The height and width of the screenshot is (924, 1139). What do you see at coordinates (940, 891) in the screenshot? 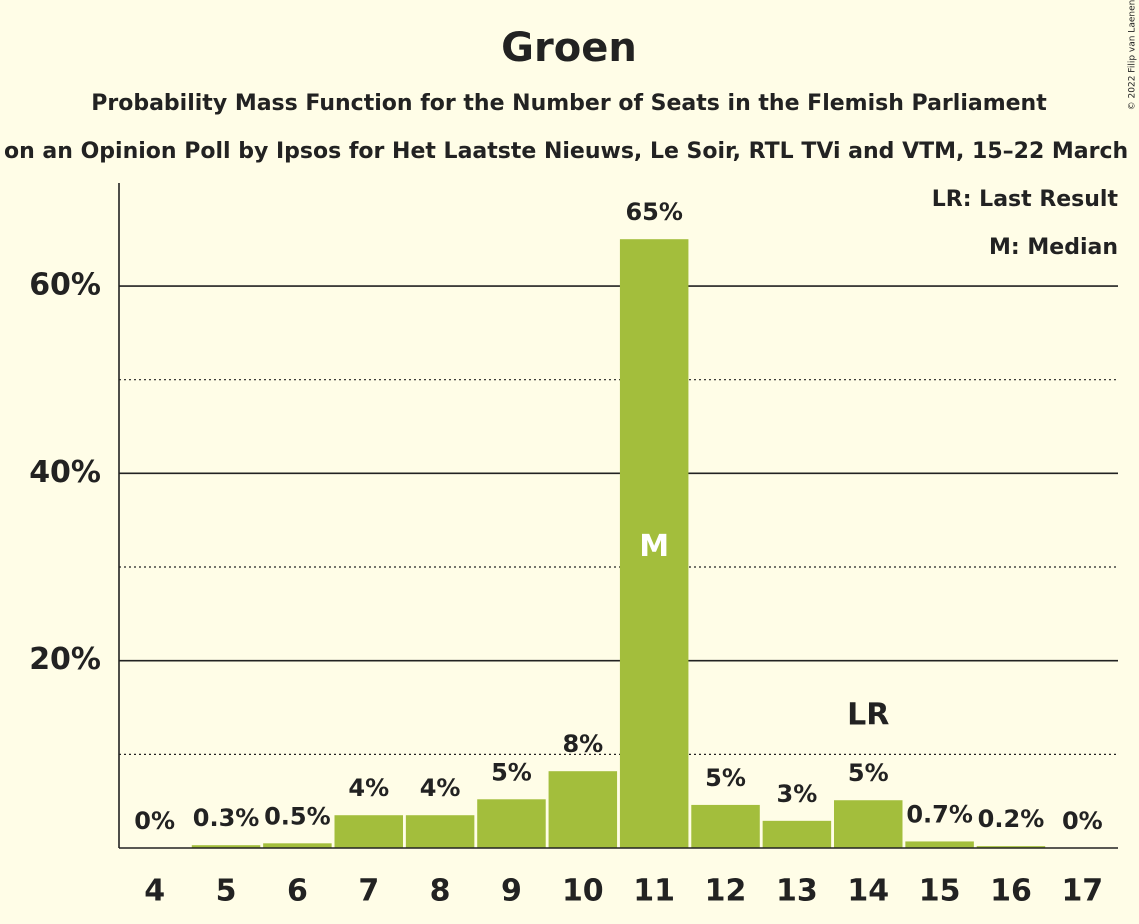
I see `x-tick-label: 15` at bounding box center [940, 891].